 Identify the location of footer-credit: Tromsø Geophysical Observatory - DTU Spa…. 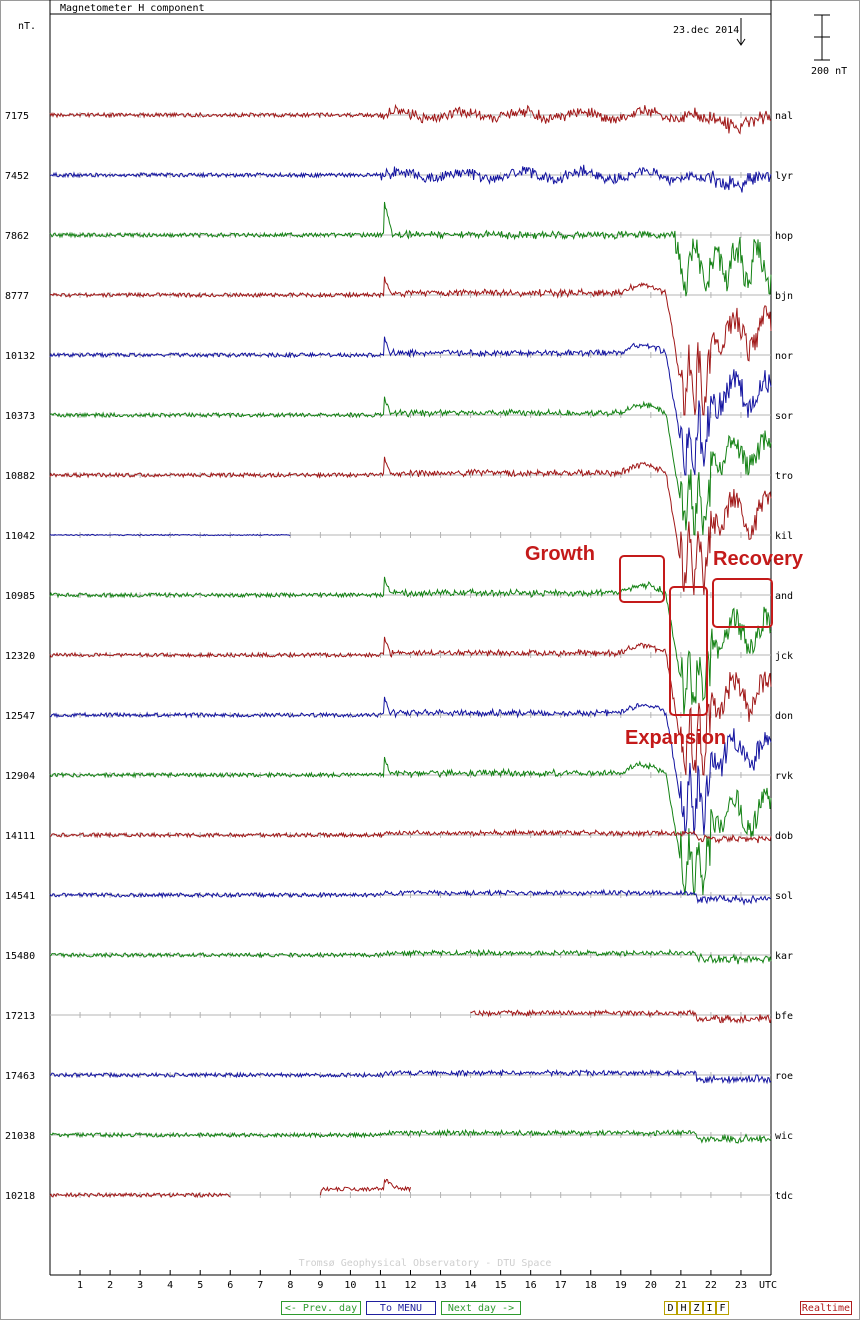
(425, 1263).